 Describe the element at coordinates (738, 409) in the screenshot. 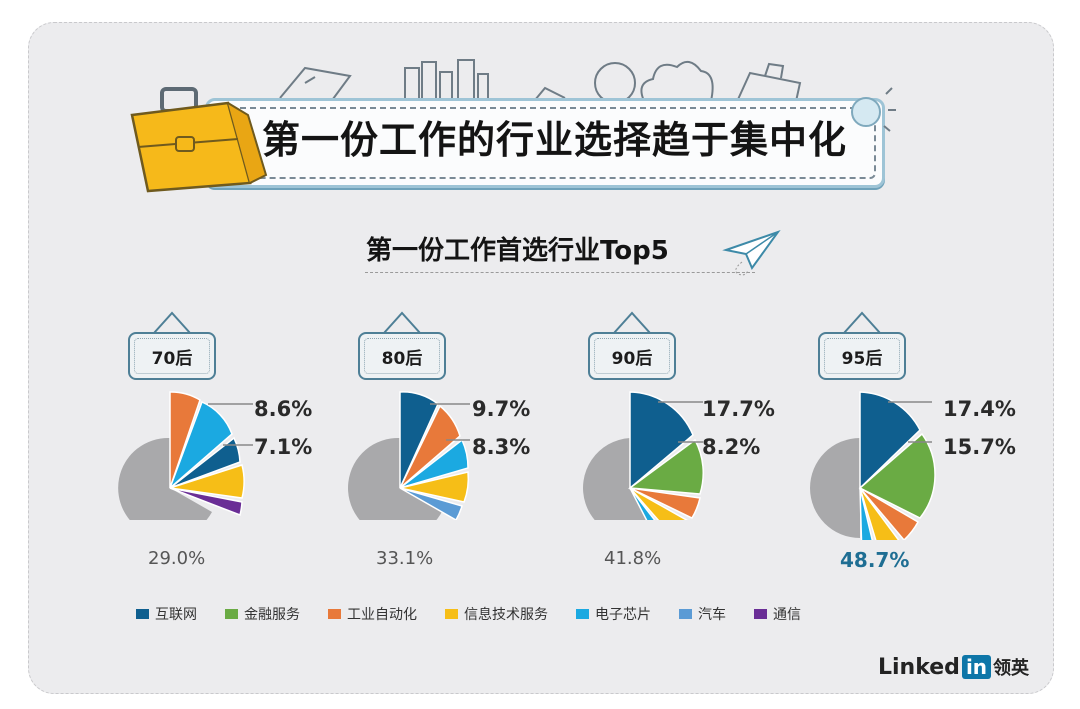

I see `callout-top: 17.7%` at that location.